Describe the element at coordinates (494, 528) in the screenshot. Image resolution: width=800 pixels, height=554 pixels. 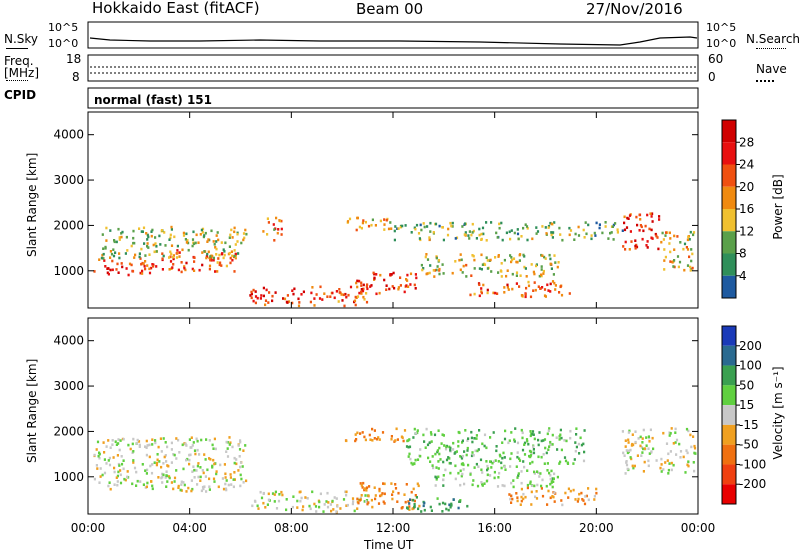
I see `x-tick-label: 16:00` at that location.